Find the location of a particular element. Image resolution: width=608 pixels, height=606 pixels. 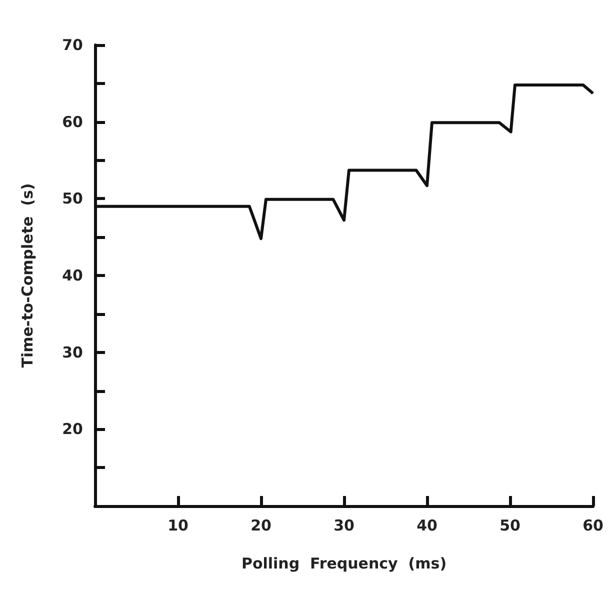

x-tick-label: 40 is located at coordinates (427, 525).